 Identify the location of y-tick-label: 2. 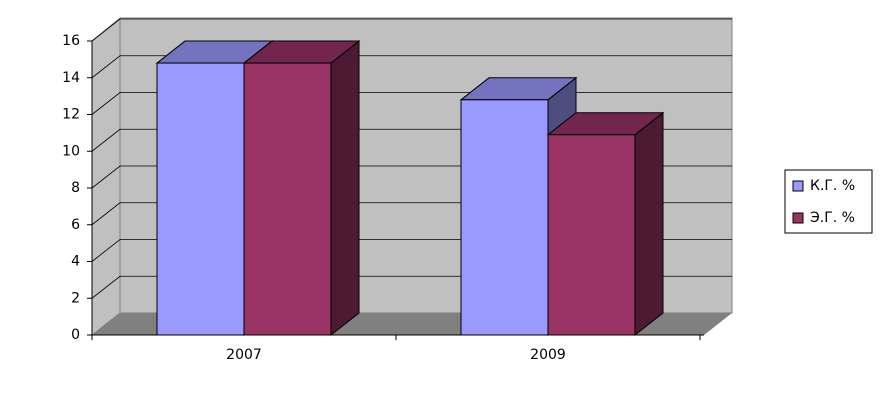
(75, 298).